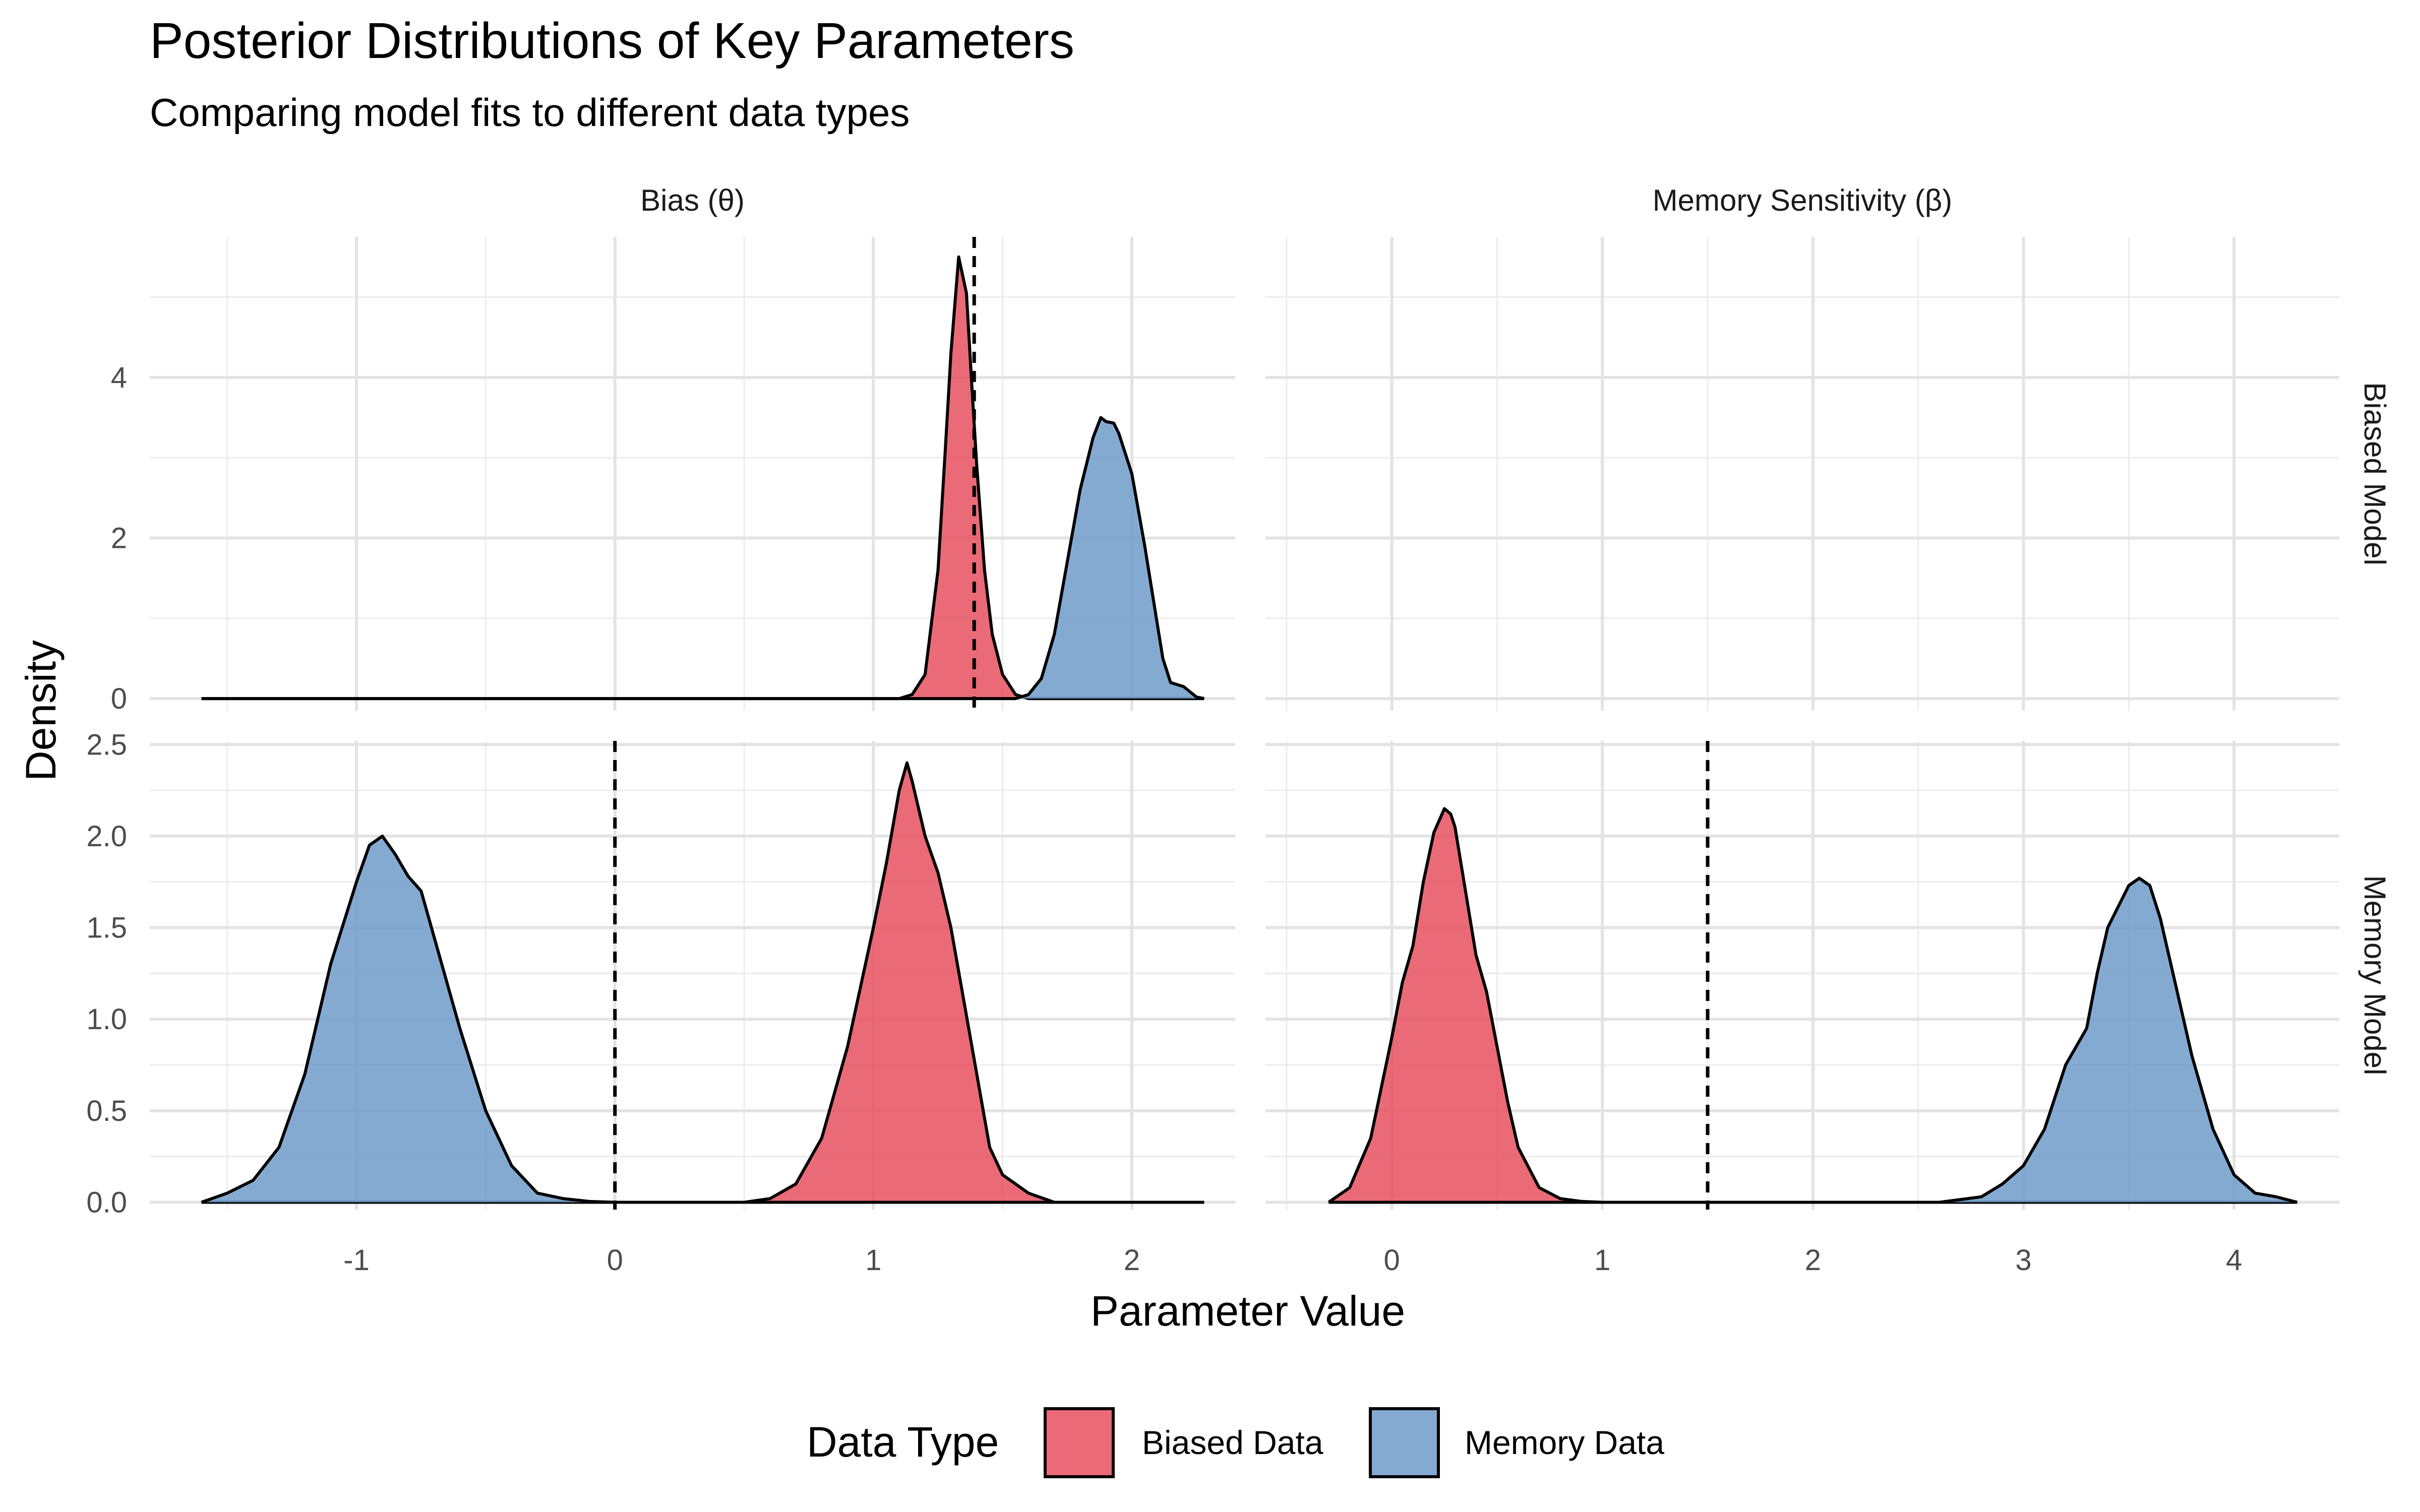 The width and height of the screenshot is (2420, 1512). What do you see at coordinates (692, 200) in the screenshot?
I see `facet-column-label-0: Bias (θ)` at bounding box center [692, 200].